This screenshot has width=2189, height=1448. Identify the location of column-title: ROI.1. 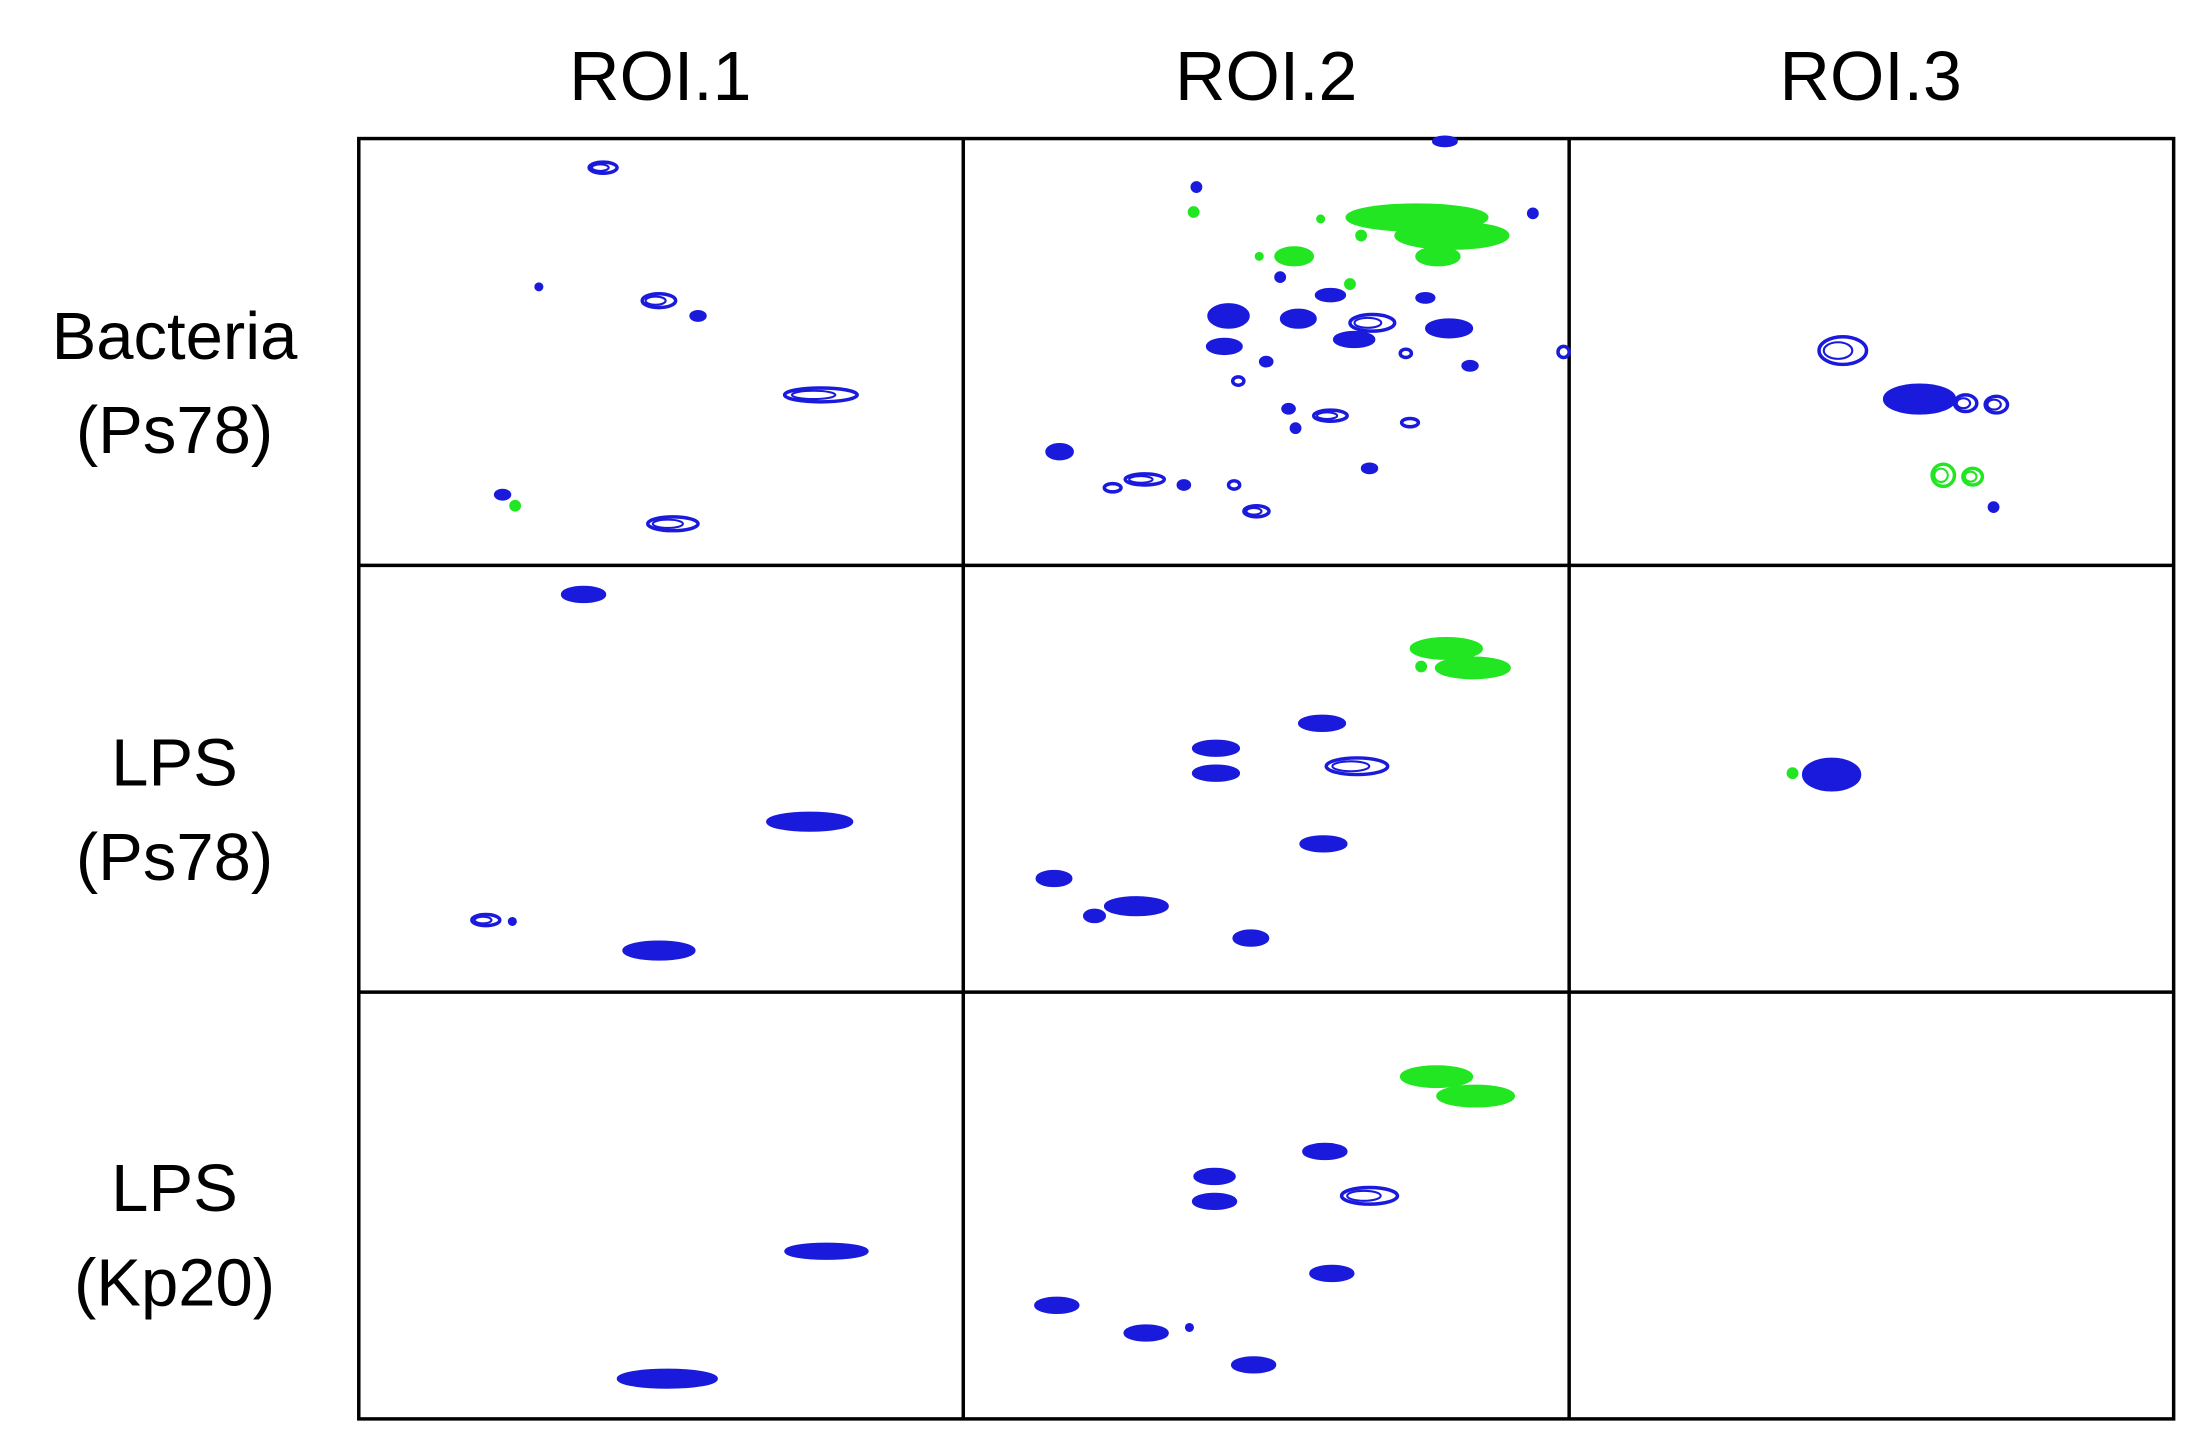
(660, 76).